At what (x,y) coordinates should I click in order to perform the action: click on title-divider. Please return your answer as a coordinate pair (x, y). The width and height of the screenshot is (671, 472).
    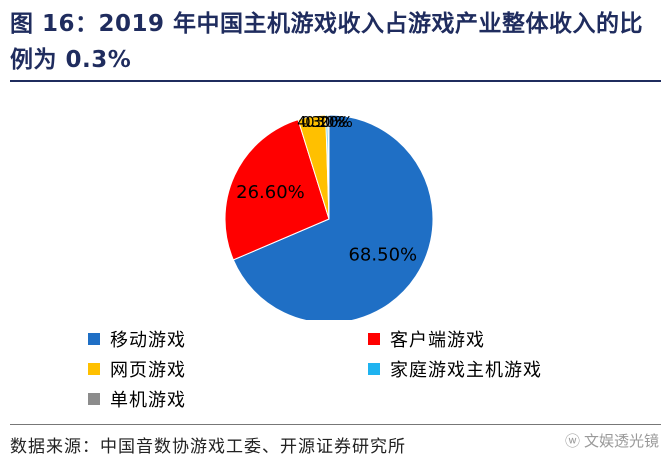
    Looking at the image, I should click on (335, 81).